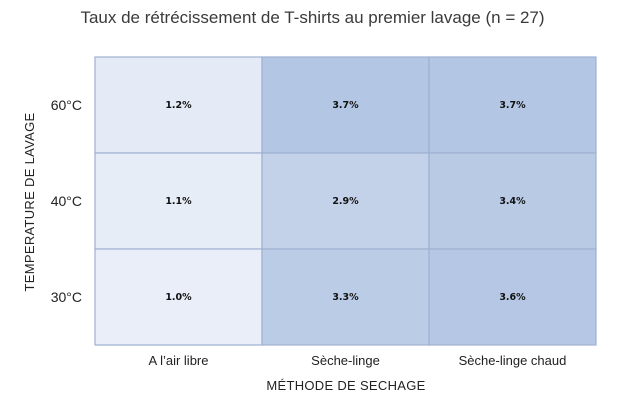 This screenshot has width=625, height=401. I want to click on x-tick-label: A l’air libre, so click(179, 360).